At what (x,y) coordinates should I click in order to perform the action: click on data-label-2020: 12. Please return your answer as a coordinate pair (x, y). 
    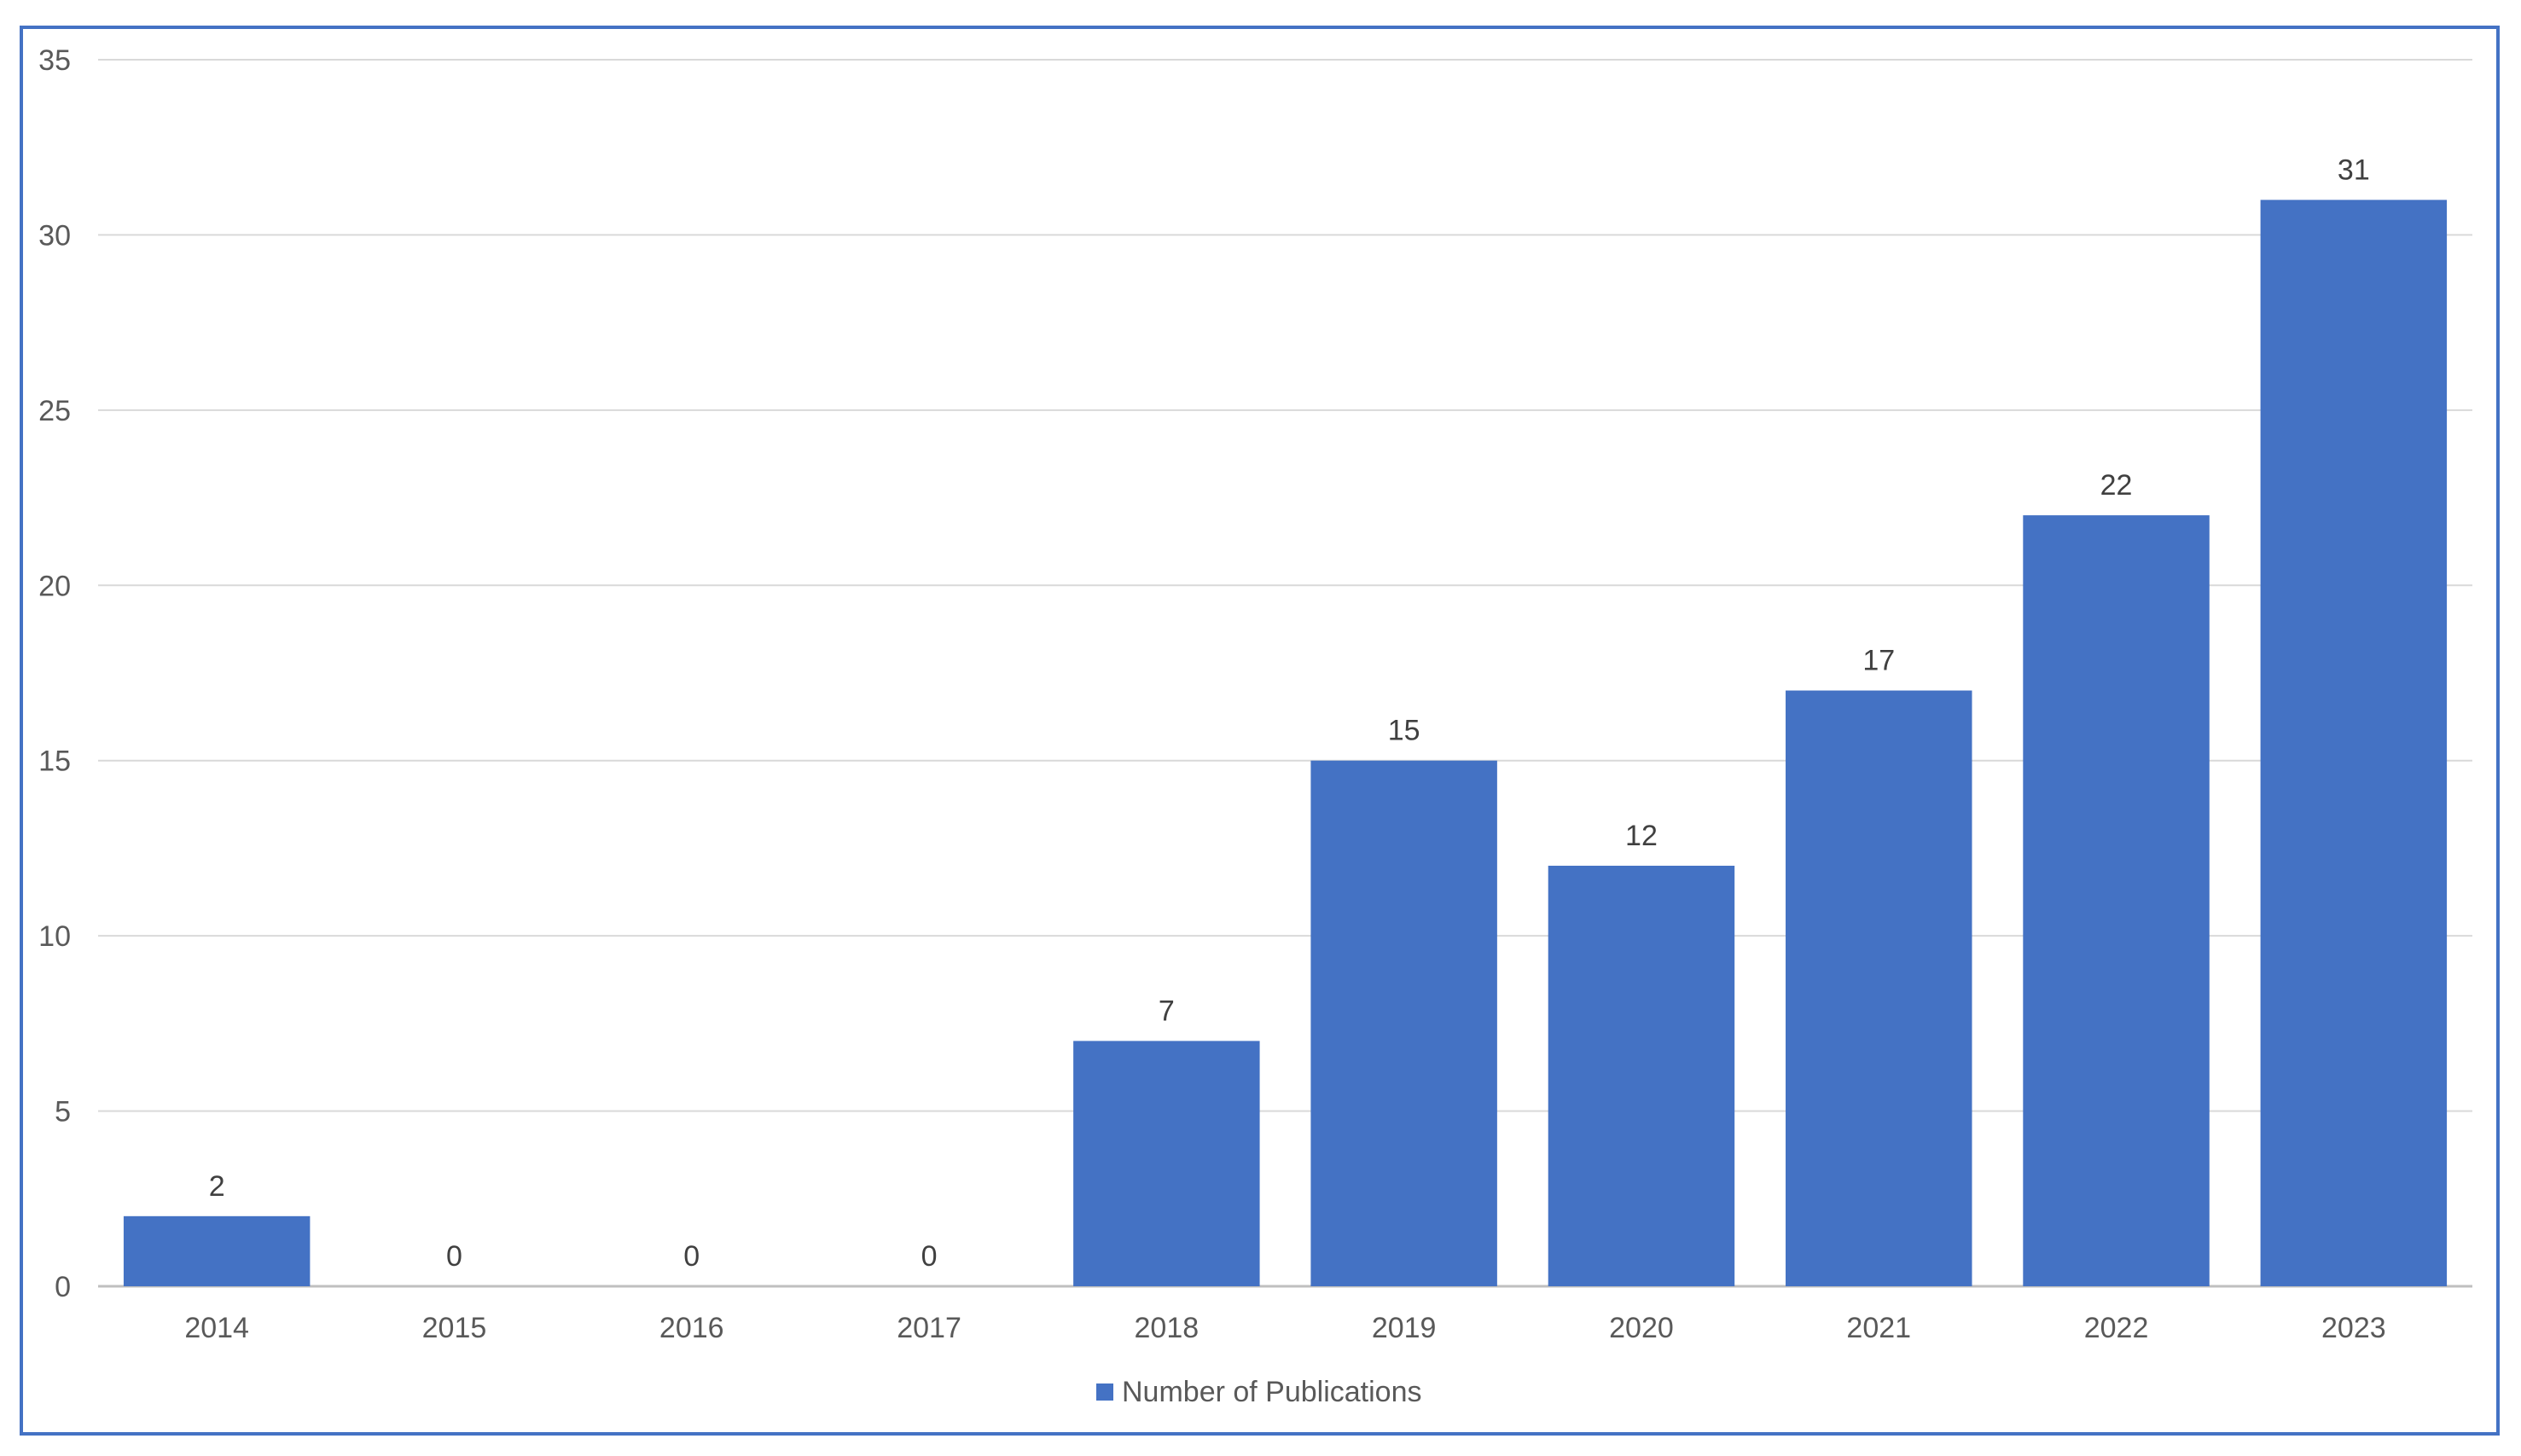
    Looking at the image, I should click on (1641, 836).